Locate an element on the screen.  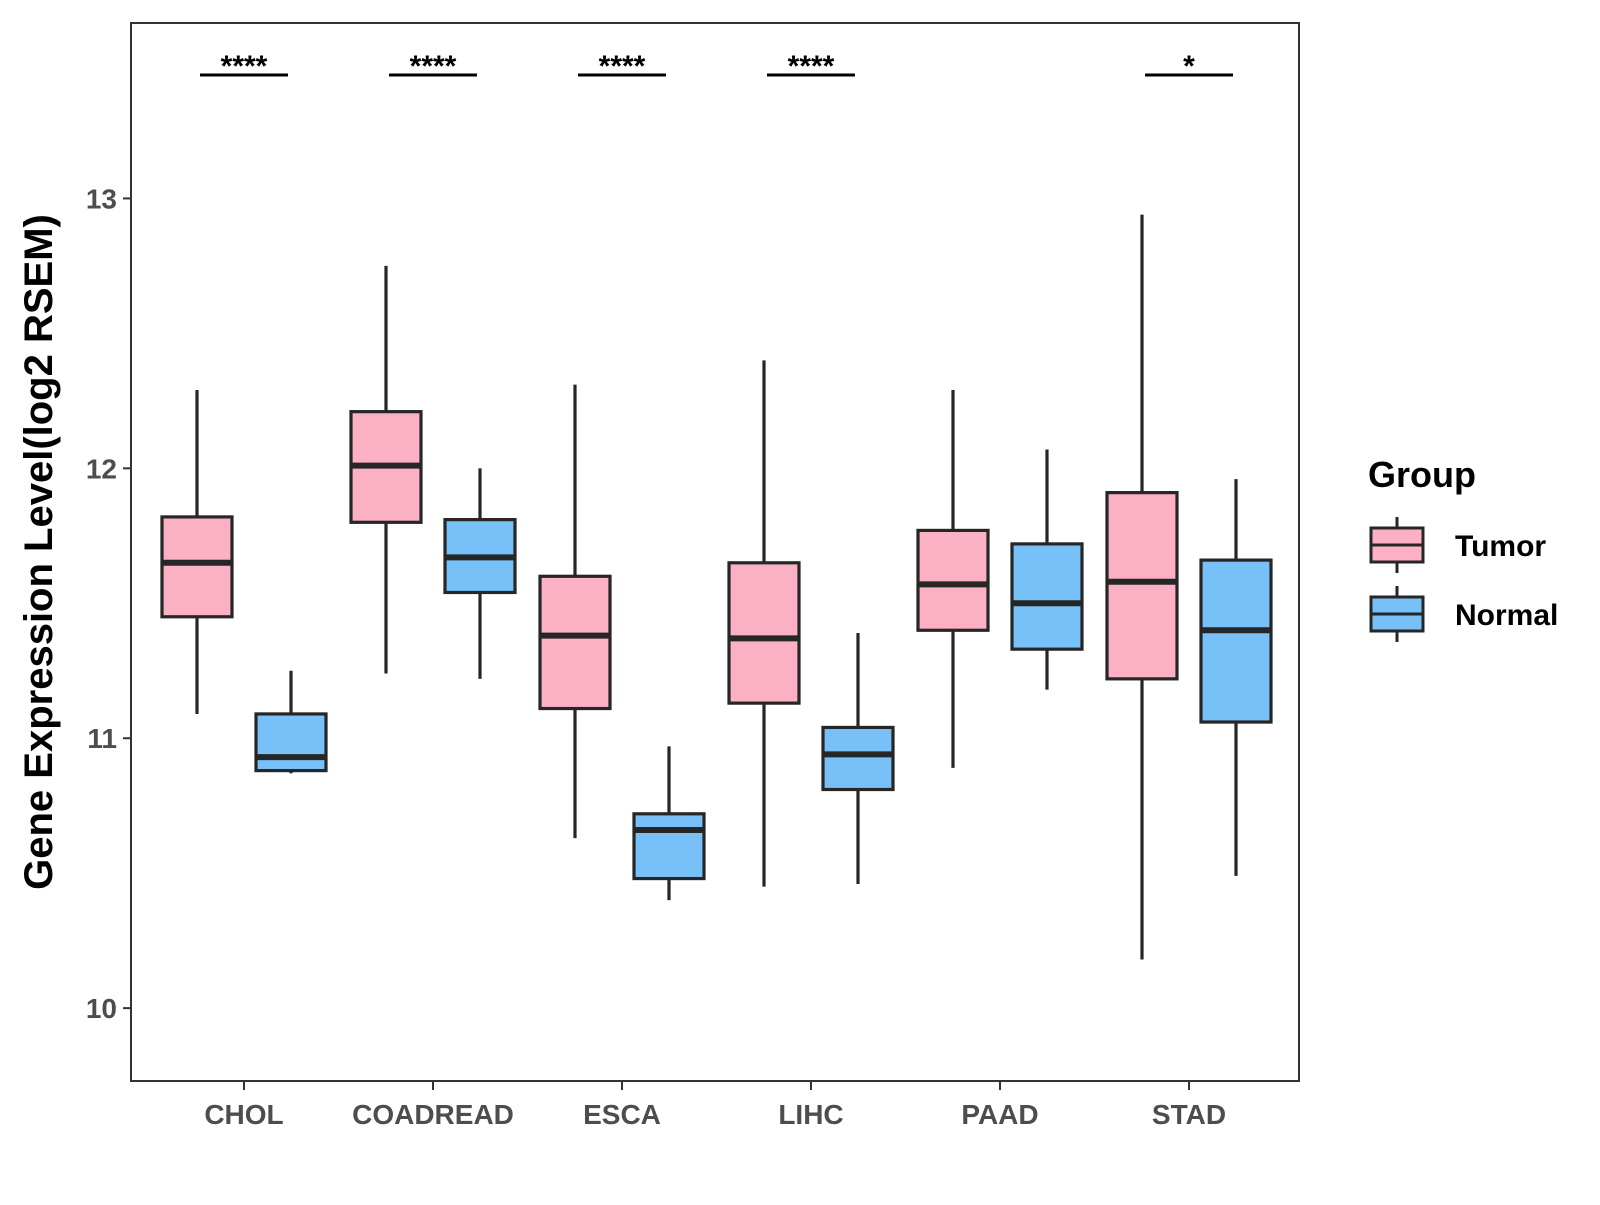
box-tumor-chol is located at coordinates (197, 552).